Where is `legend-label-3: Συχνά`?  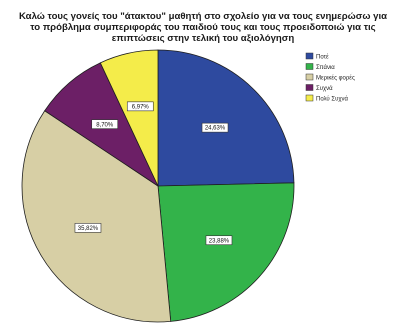
legend-label-3: Συχνά is located at coordinates (324, 88).